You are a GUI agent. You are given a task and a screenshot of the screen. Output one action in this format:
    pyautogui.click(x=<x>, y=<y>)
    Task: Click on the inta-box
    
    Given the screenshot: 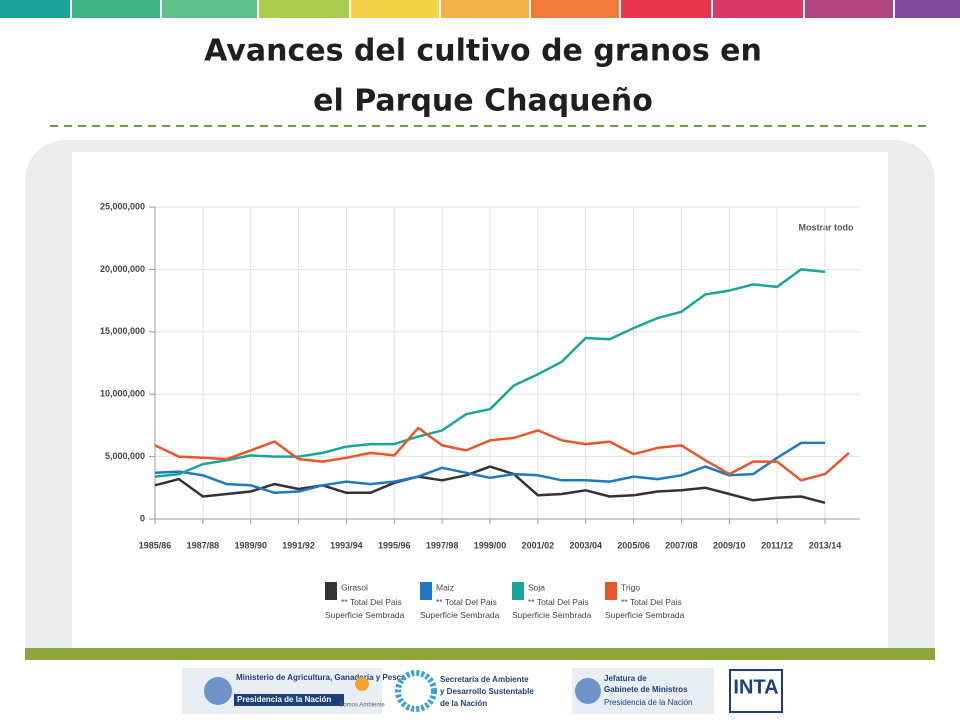 What is the action you would take?
    pyautogui.click(x=756, y=691)
    